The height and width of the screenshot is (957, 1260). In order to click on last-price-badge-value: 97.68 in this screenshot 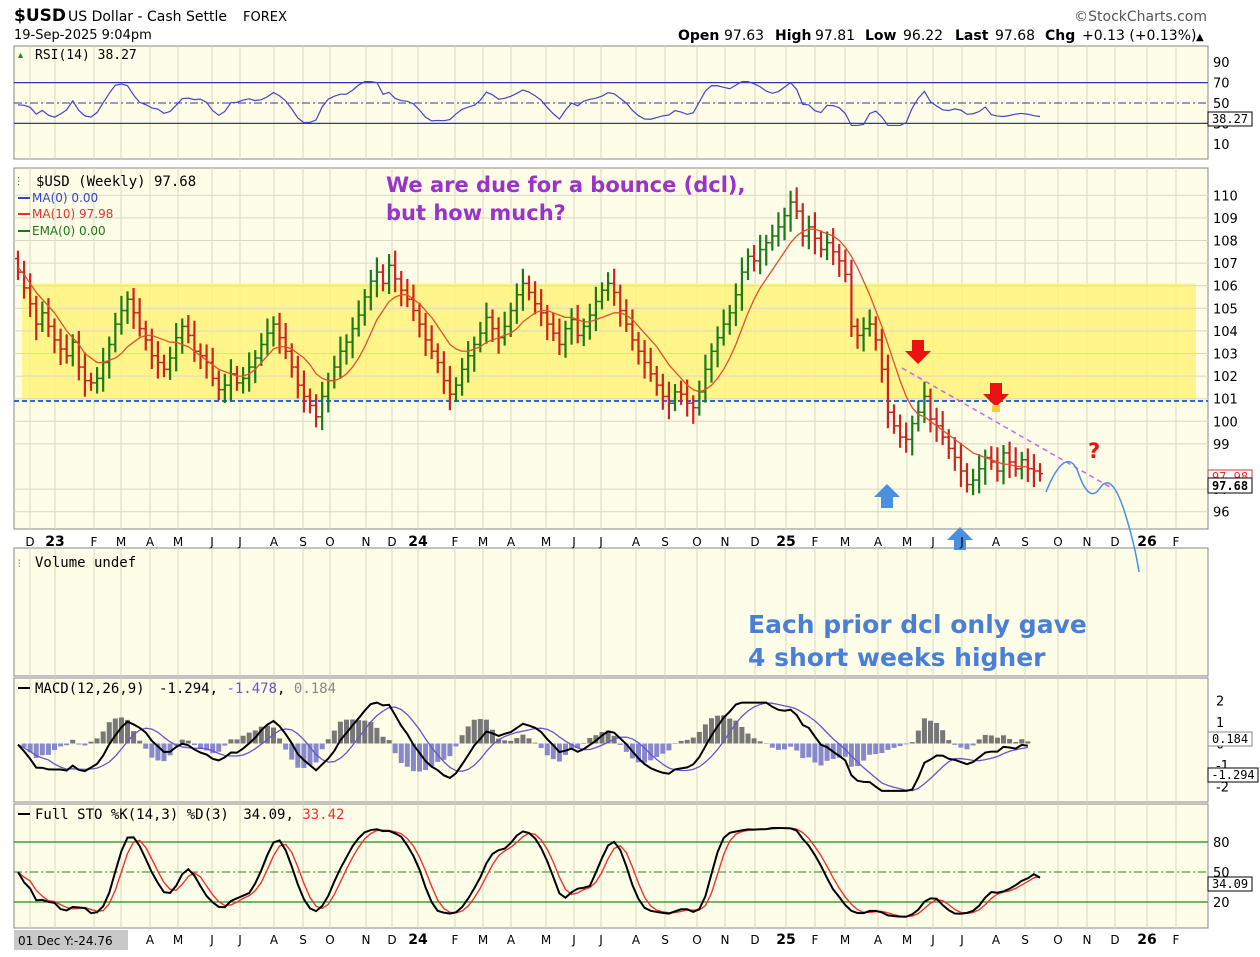, I will do `click(1230, 486)`.